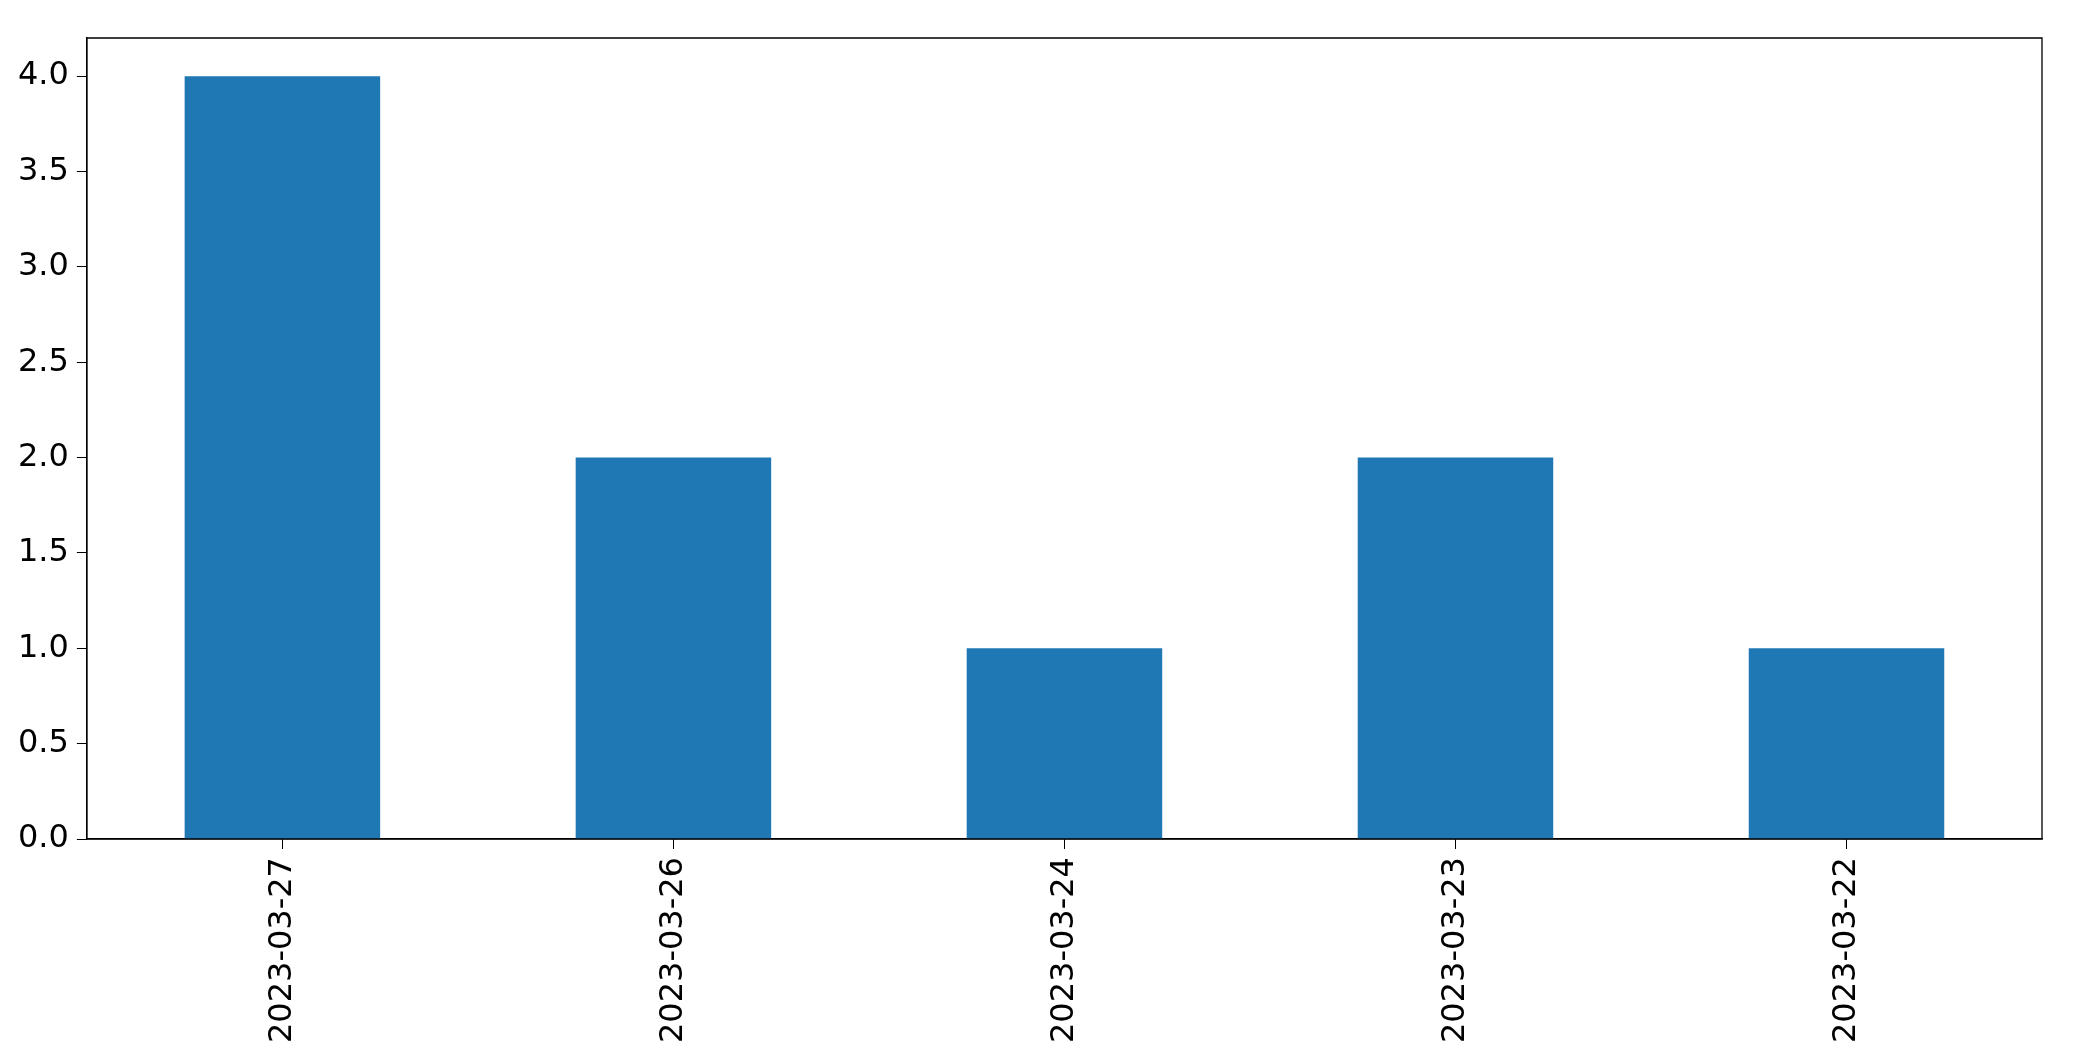 The image size is (2082, 1061). Describe the element at coordinates (43, 264) in the screenshot. I see `y-tick-label: 3.0` at that location.